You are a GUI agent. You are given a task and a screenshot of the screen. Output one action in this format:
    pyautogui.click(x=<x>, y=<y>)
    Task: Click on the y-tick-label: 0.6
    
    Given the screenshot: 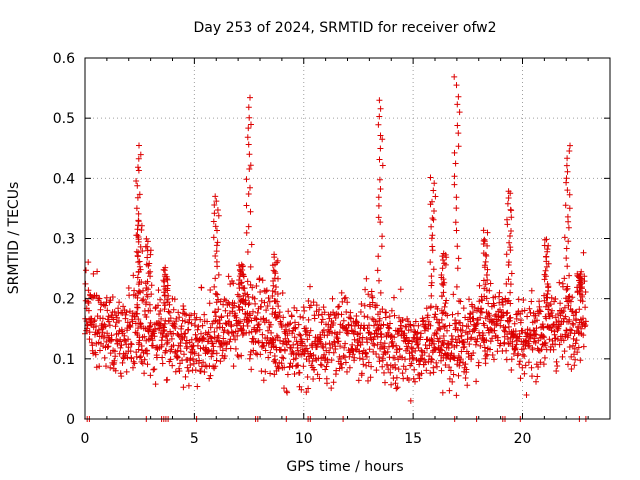 What is the action you would take?
    pyautogui.click(x=64, y=59)
    